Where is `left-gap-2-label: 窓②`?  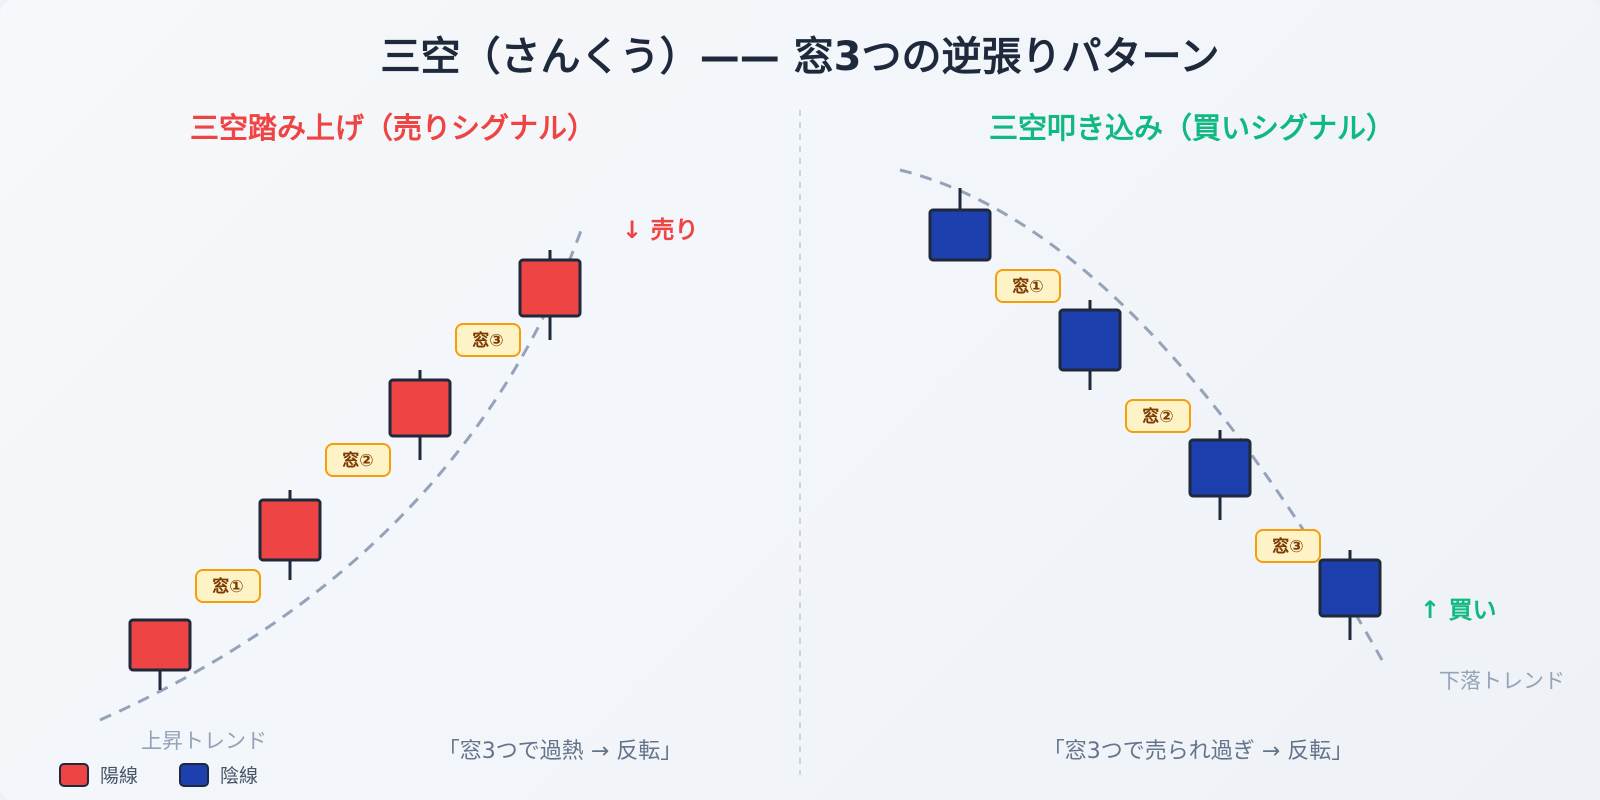
left-gap-2-label: 窓② is located at coordinates (357, 460).